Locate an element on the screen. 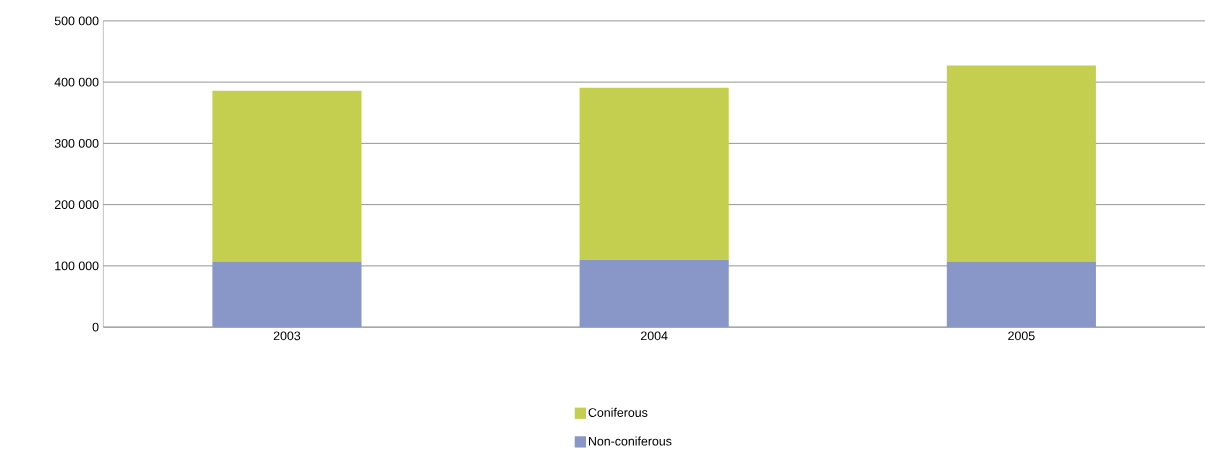  y-tick-label: 100 000 is located at coordinates (77, 266).